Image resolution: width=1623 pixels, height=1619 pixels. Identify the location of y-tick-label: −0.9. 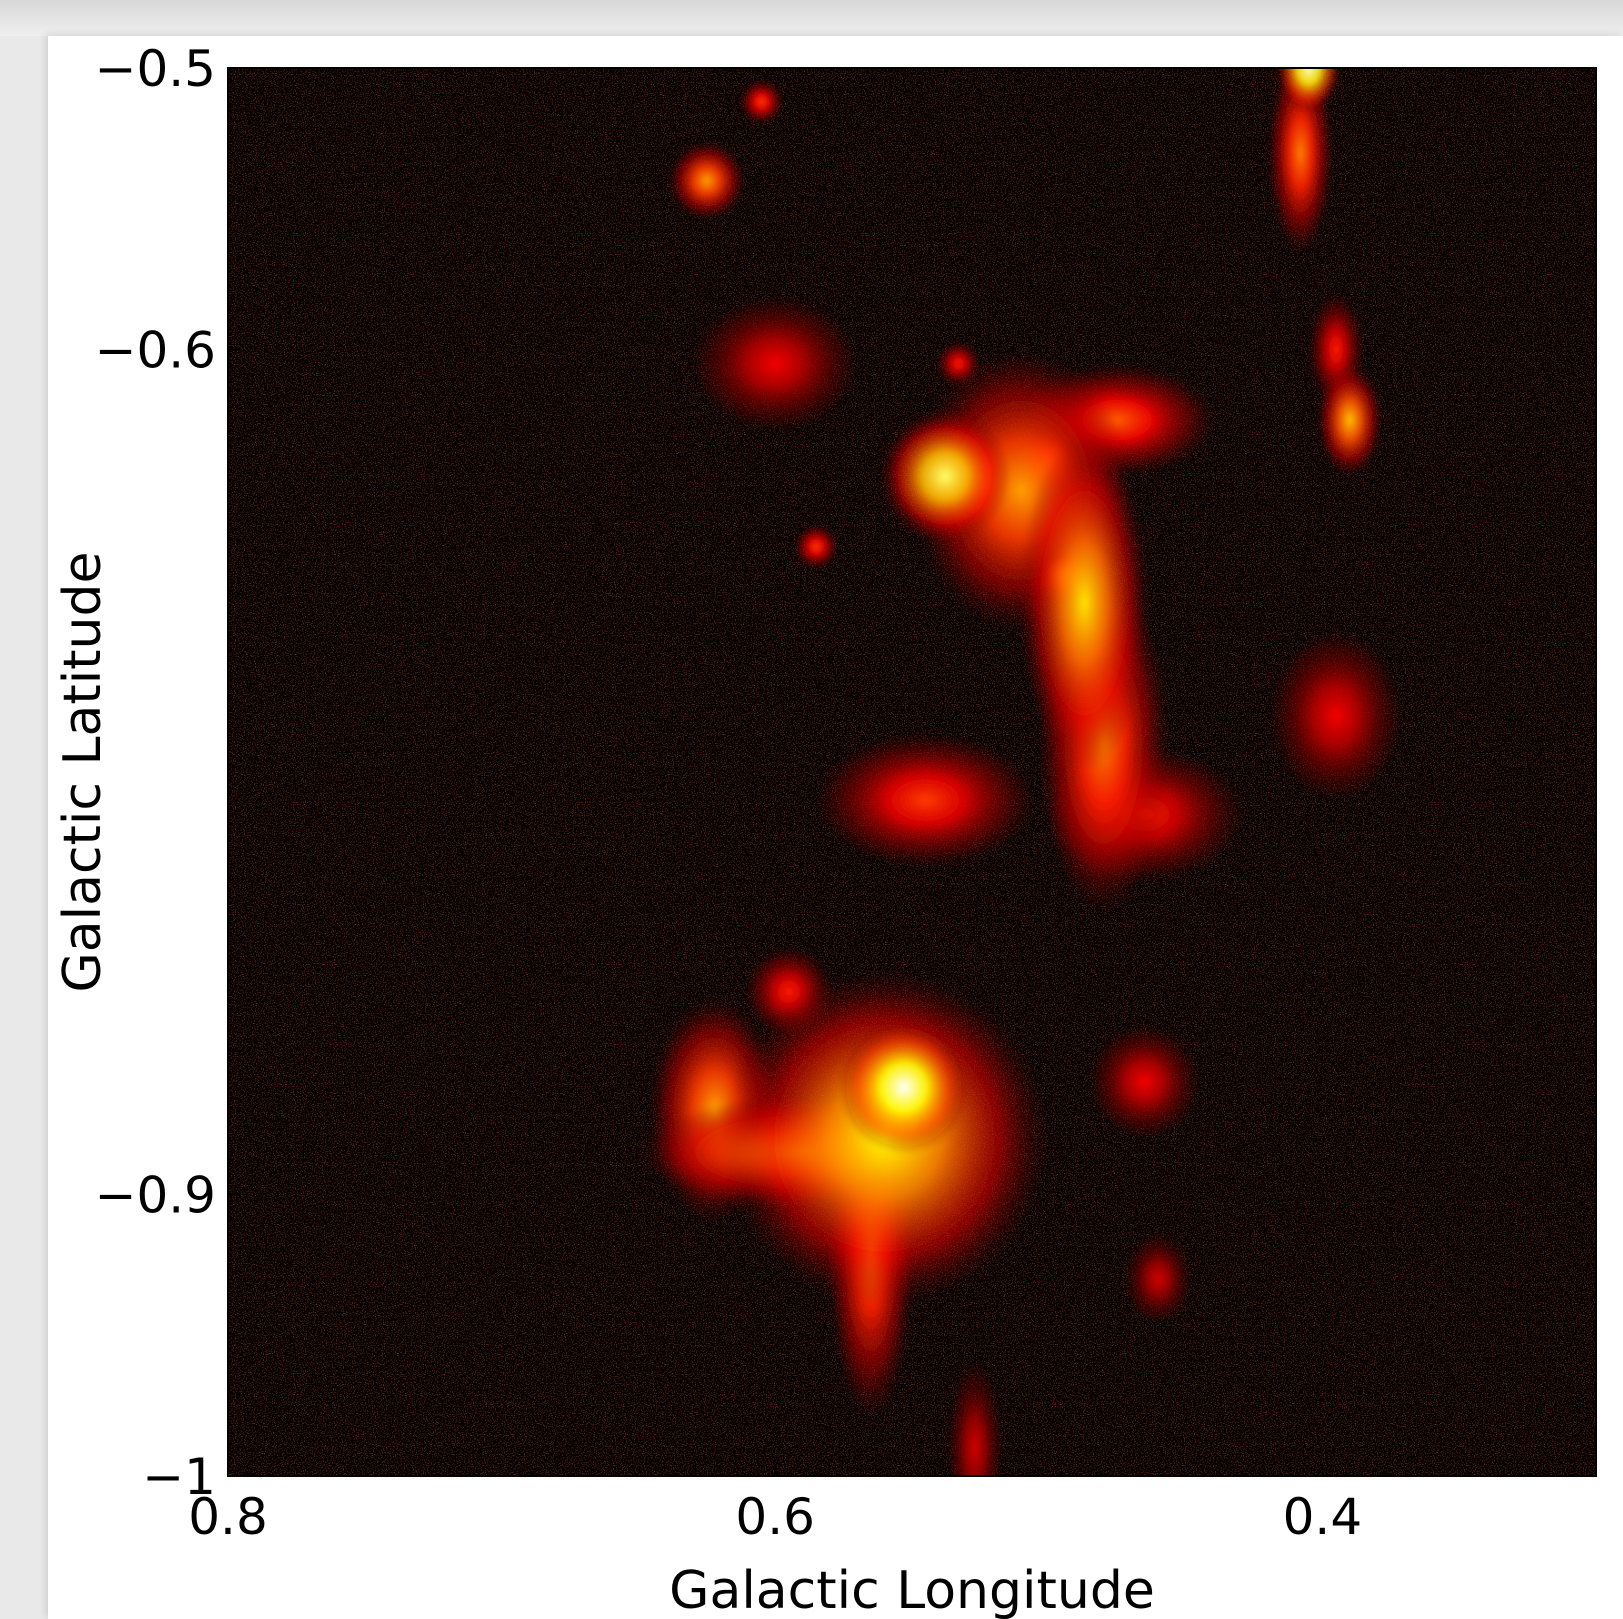
(155, 1195).